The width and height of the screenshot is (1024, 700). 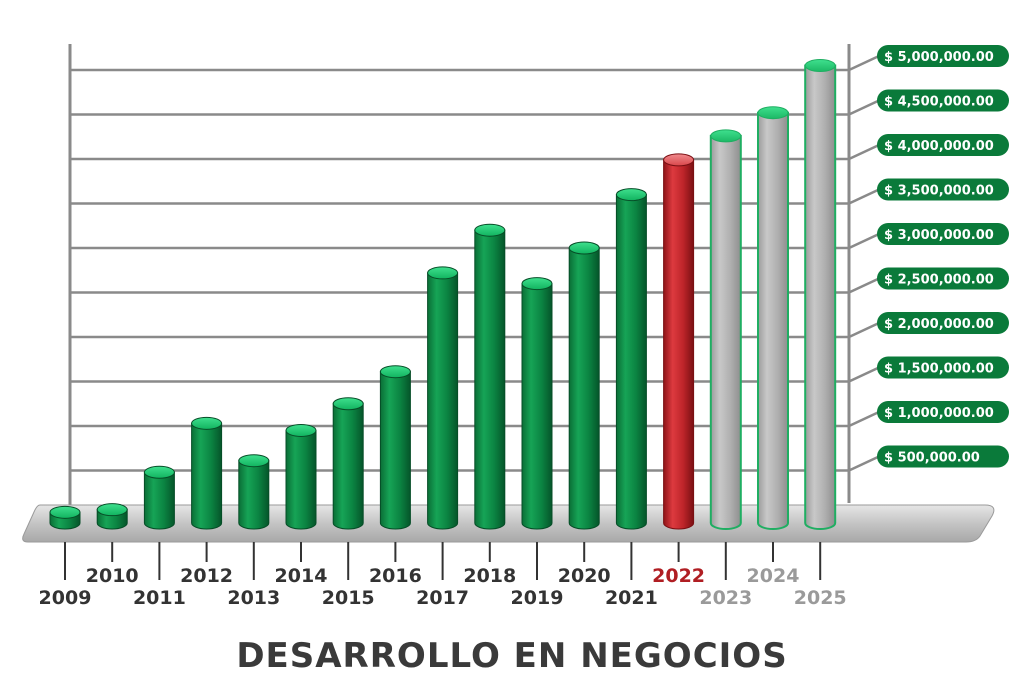 I want to click on bar-2009, so click(x=65, y=517).